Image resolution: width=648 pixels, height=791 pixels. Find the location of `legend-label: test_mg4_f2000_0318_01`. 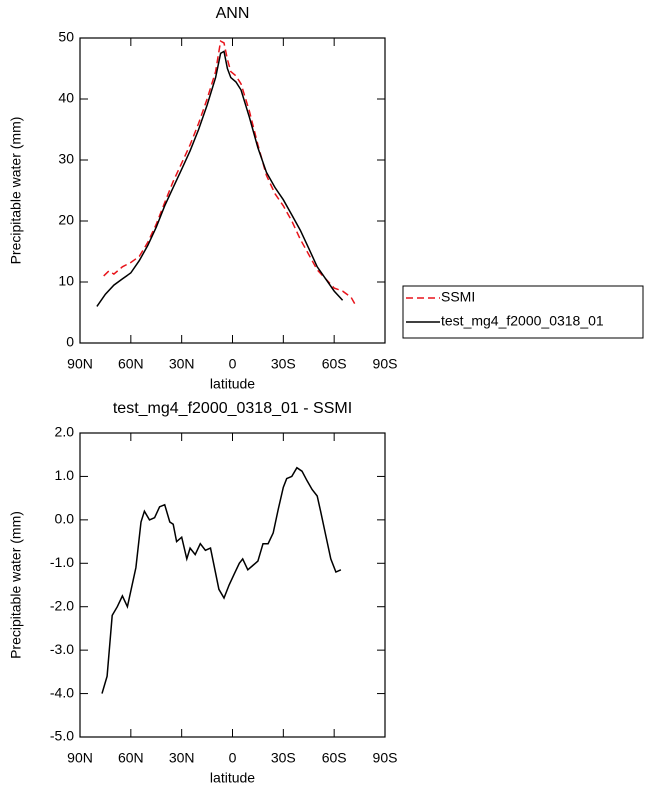

legend-label: test_mg4_f2000_0318_01 is located at coordinates (522, 321).